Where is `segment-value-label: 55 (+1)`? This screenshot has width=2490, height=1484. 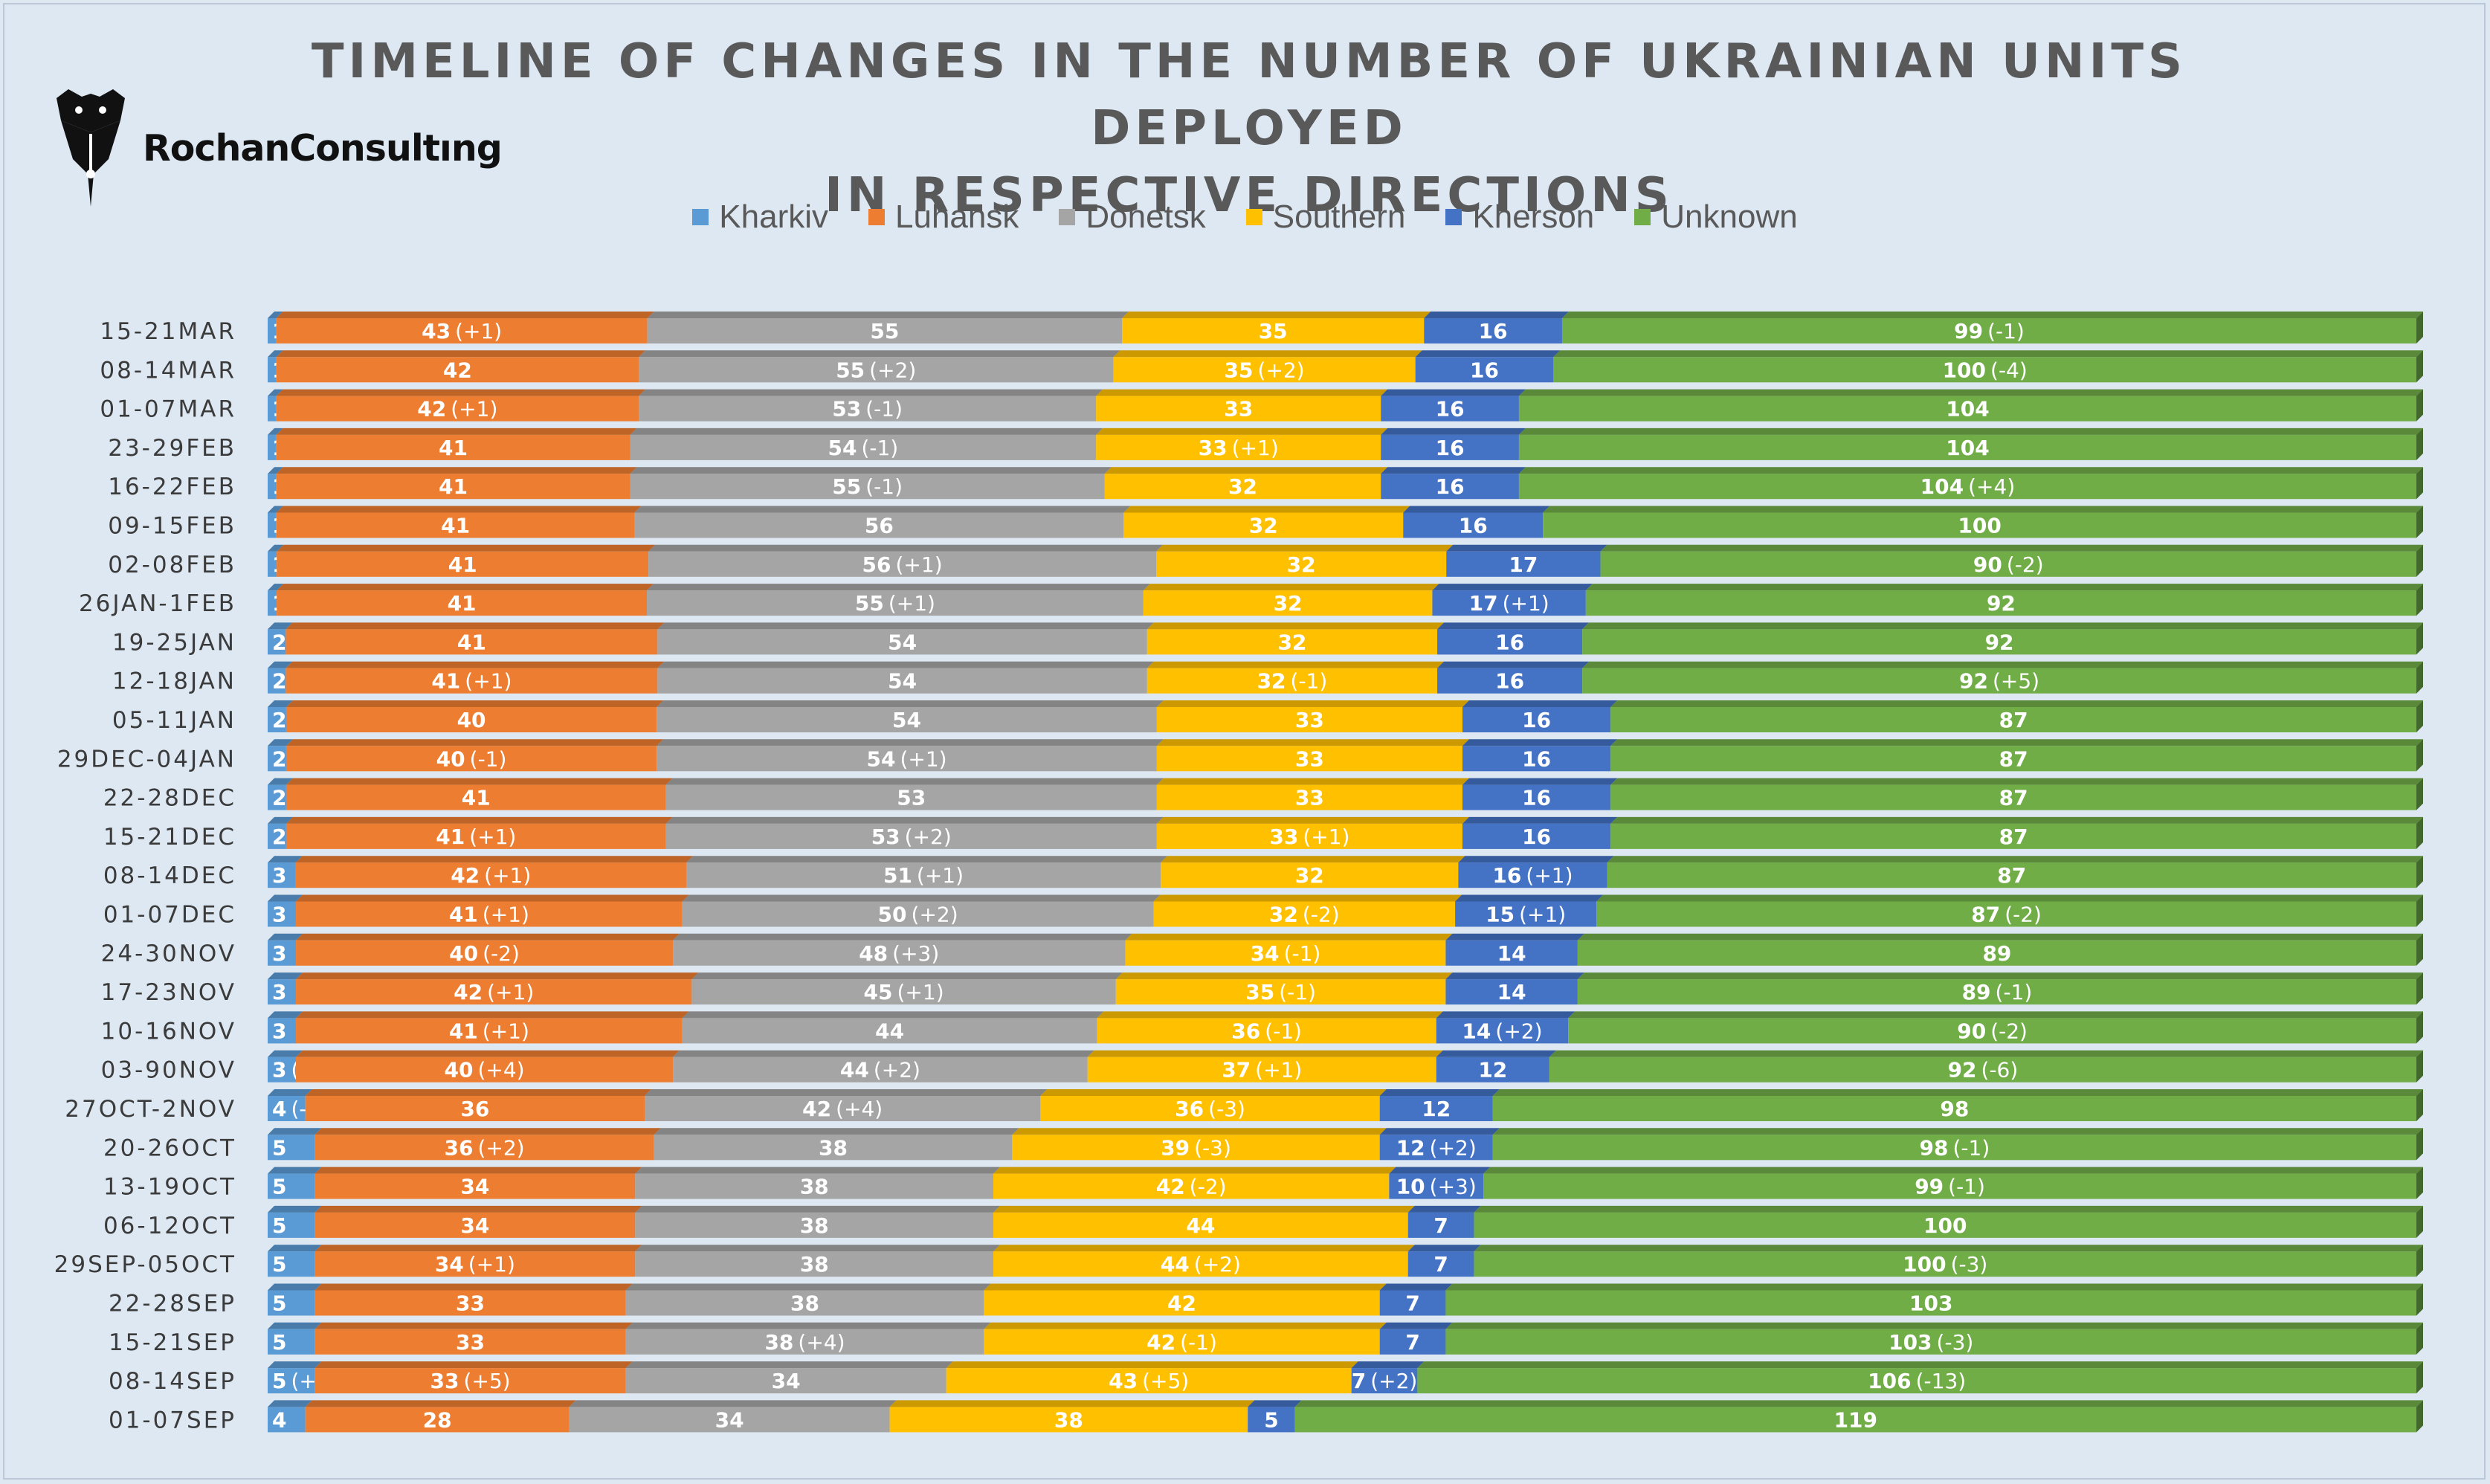 segment-value-label: 55 (+1) is located at coordinates (895, 603).